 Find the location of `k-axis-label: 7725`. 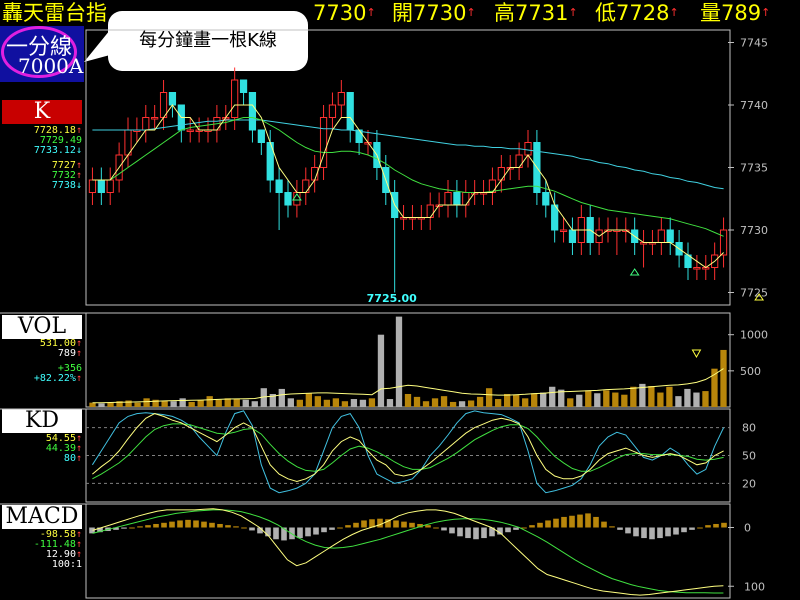

k-axis-label: 7725 is located at coordinates (754, 293).